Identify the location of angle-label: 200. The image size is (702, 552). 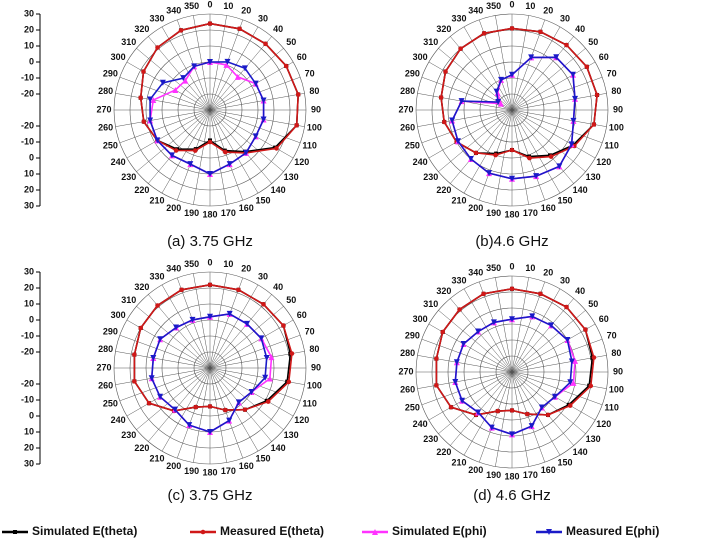
(475, 208).